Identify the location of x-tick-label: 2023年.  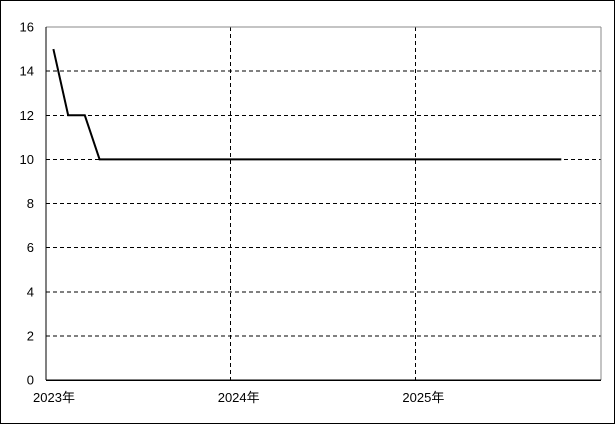
(54, 397).